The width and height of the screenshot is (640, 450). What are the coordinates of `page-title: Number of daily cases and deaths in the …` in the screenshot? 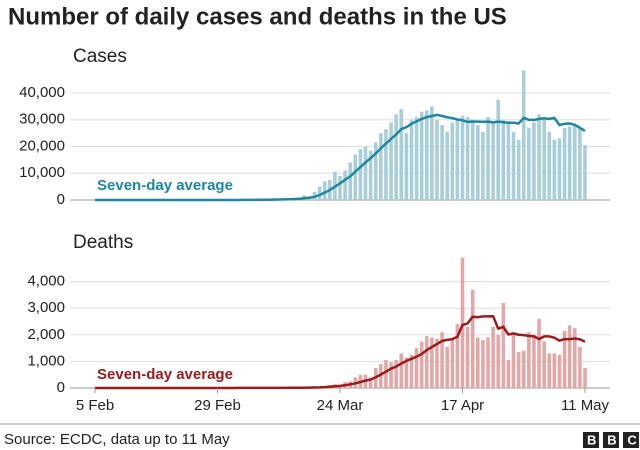 It's located at (257, 16).